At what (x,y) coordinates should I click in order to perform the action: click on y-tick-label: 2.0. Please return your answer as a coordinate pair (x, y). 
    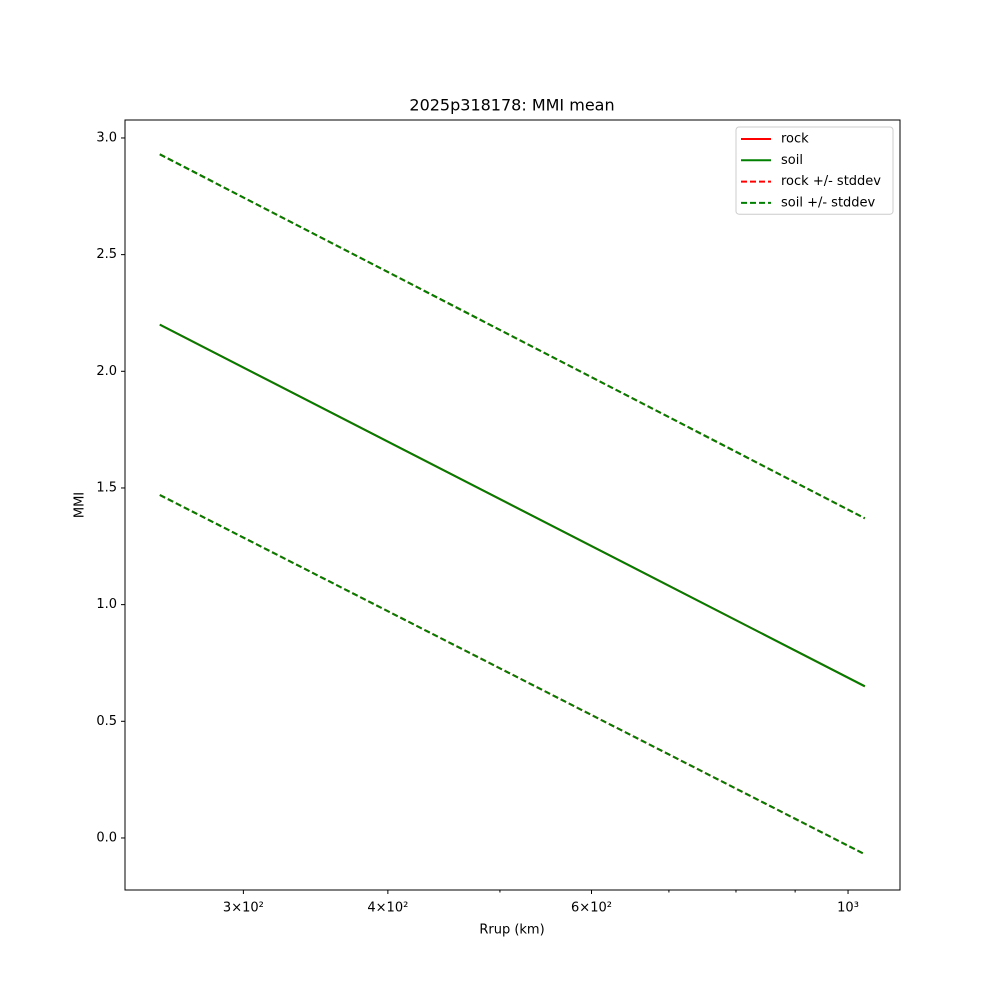
    Looking at the image, I should click on (106, 371).